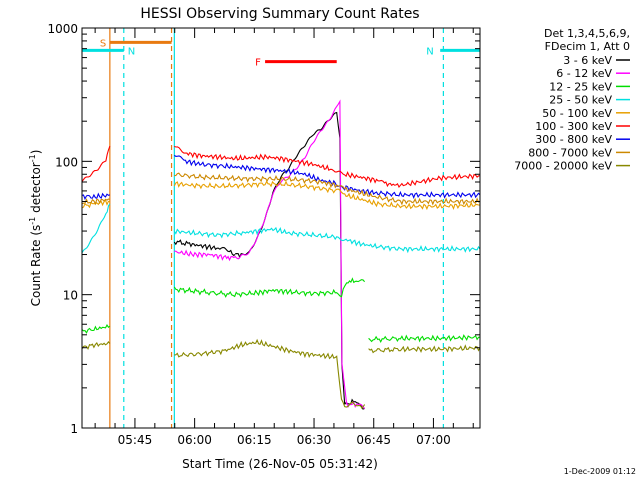 The height and width of the screenshot is (480, 640). Describe the element at coordinates (36, 266) in the screenshot. I see `y-axis-label-main: Count Rate (s` at that location.